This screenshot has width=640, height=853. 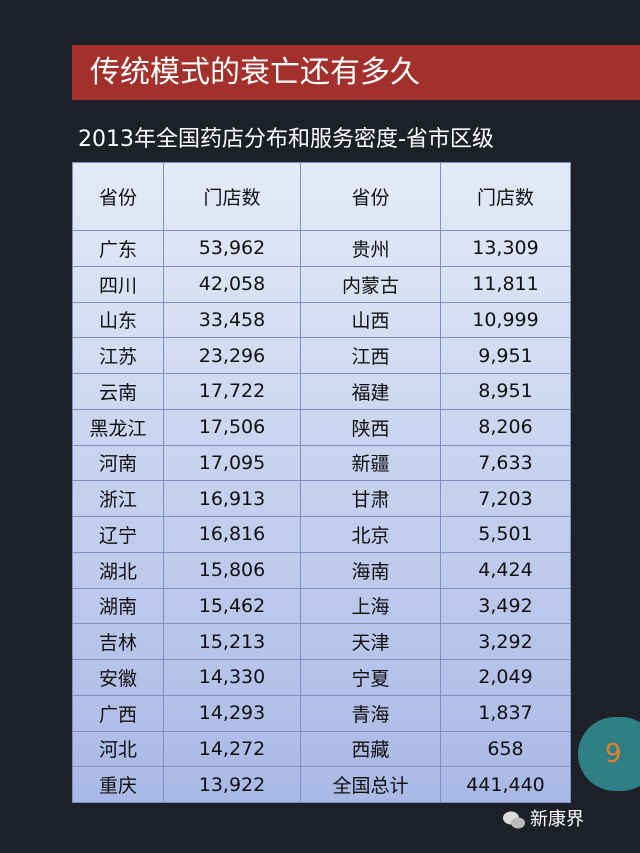 I want to click on table-row: 湖南 15,462 上海 3,492, so click(x=321, y=606).